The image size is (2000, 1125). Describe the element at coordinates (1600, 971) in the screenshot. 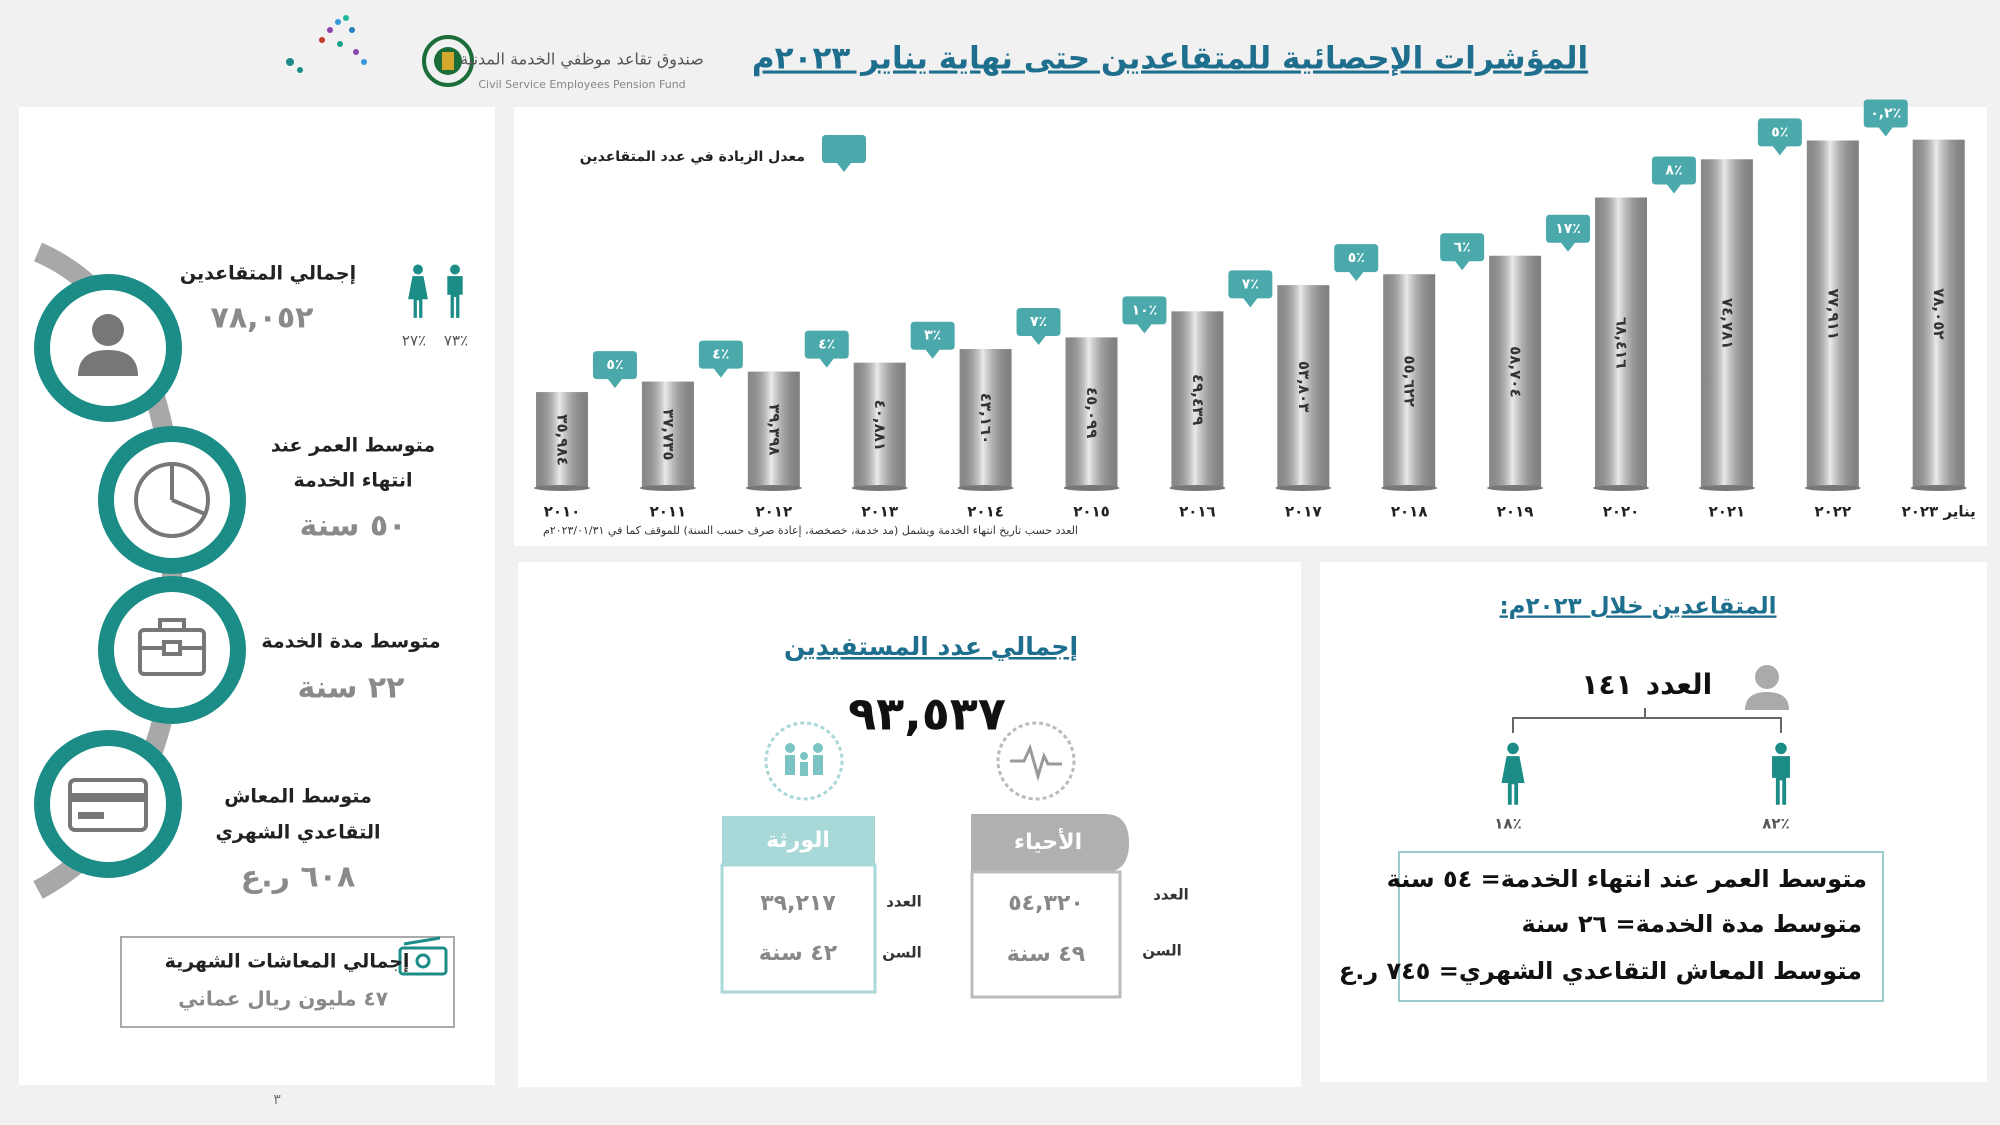

I see `stat-line: متوسط المعاش التقاعدي الشهري= ٧٤٥ ر.ع` at that location.